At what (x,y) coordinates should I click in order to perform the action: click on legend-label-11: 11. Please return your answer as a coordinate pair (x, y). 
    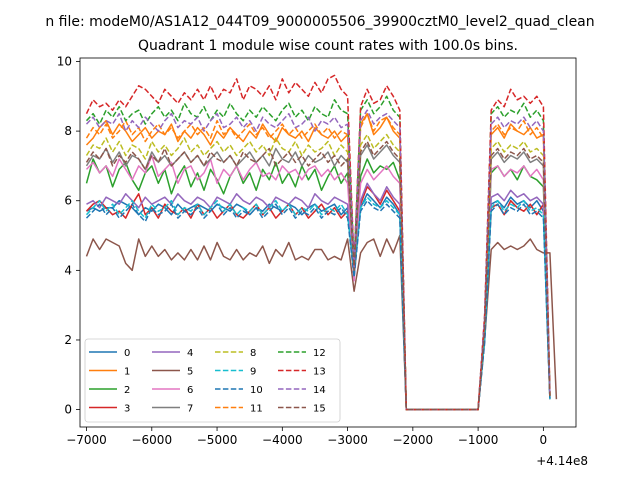
    Looking at the image, I should click on (256, 409).